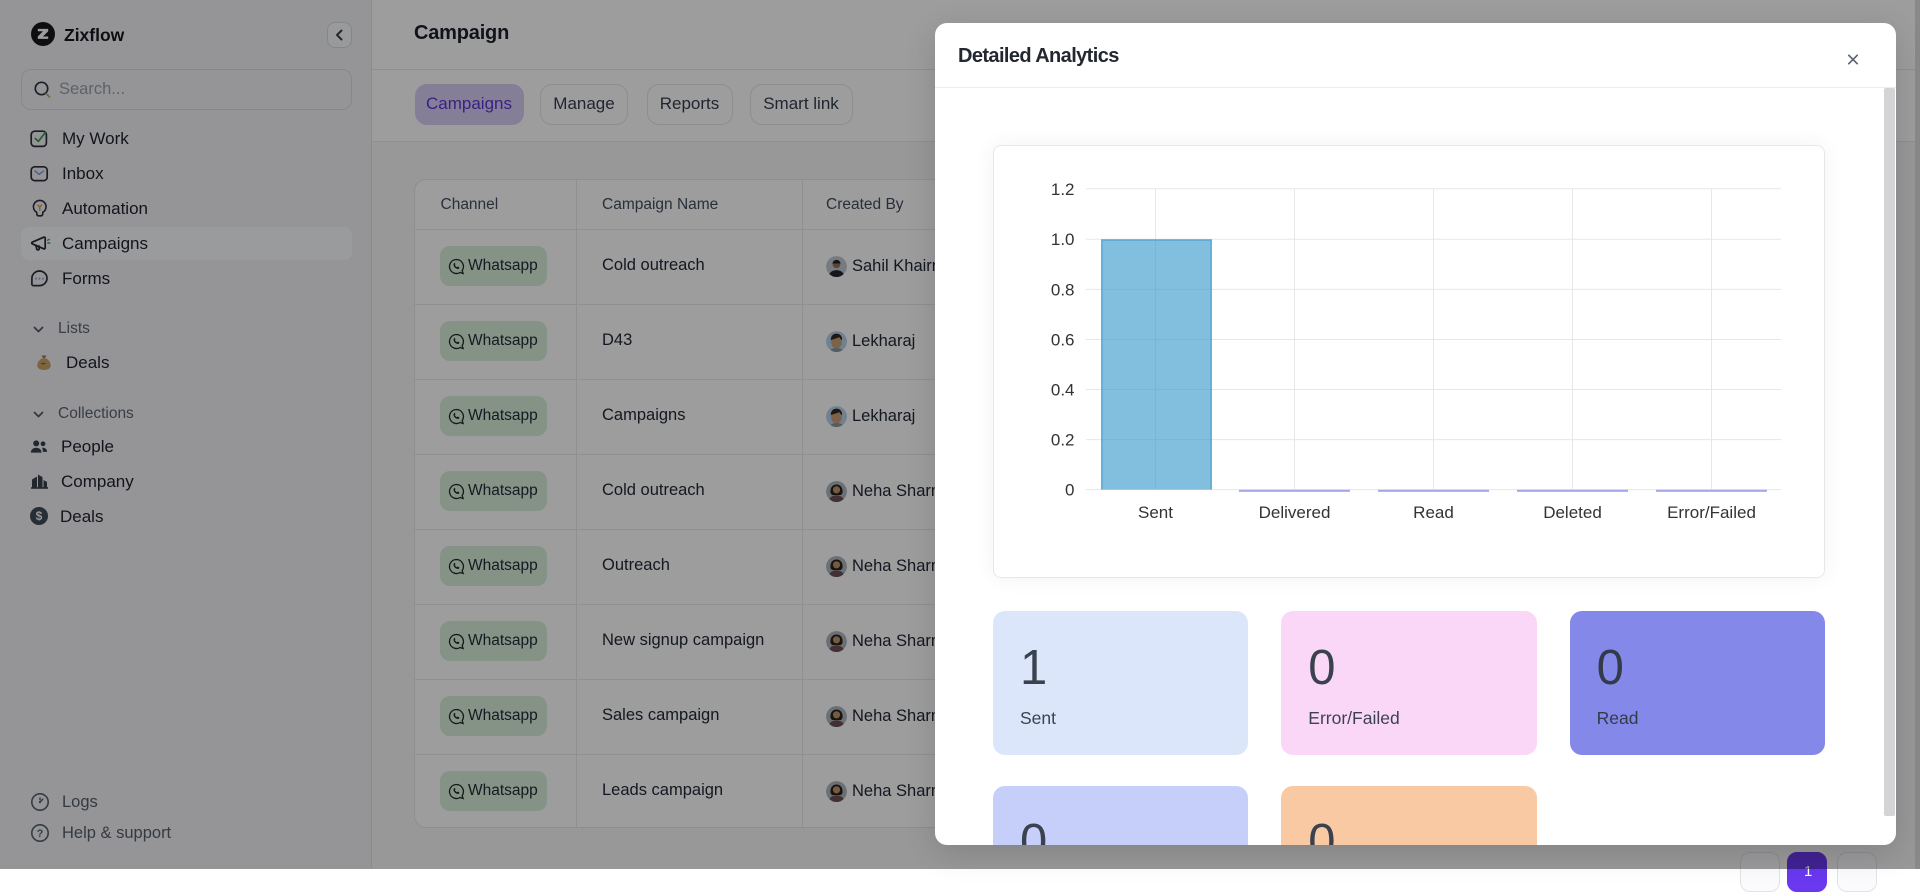 This screenshot has height=892, width=1920. What do you see at coordinates (1063, 289) in the screenshot?
I see `svg-text: 0.8` at bounding box center [1063, 289].